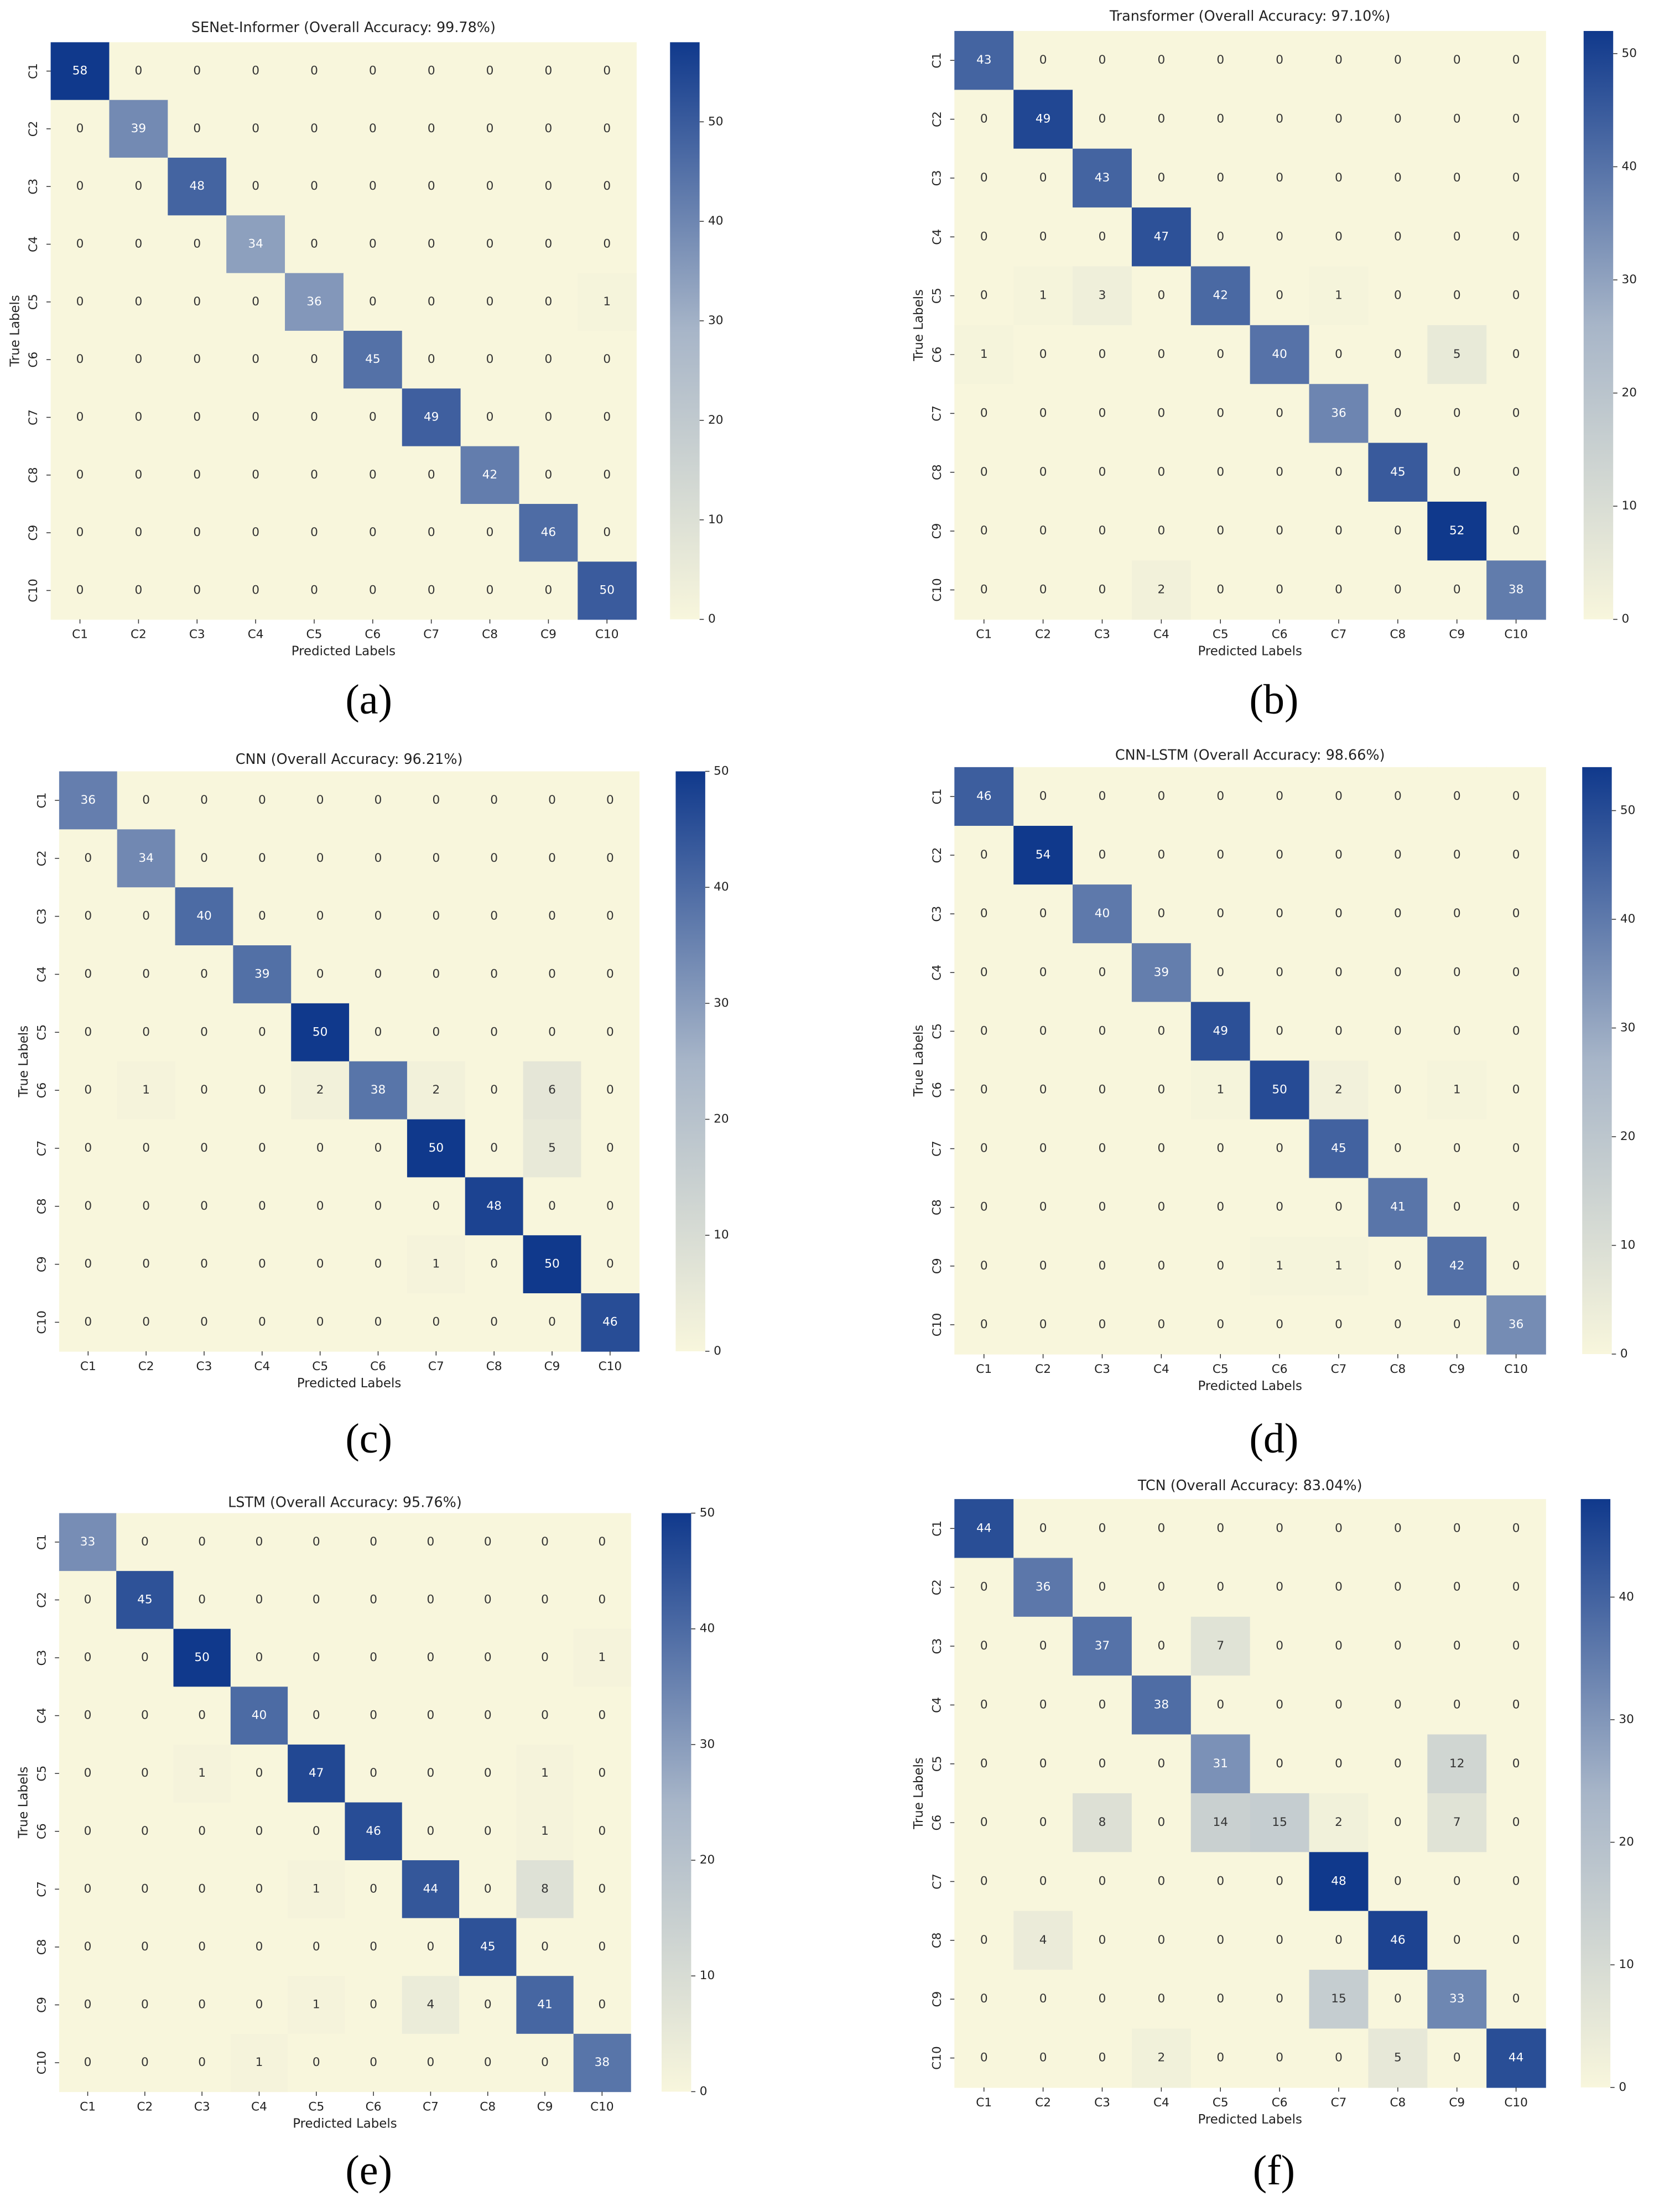  Describe the element at coordinates (42, 1774) in the screenshot. I see `y-tick-label: C5` at that location.